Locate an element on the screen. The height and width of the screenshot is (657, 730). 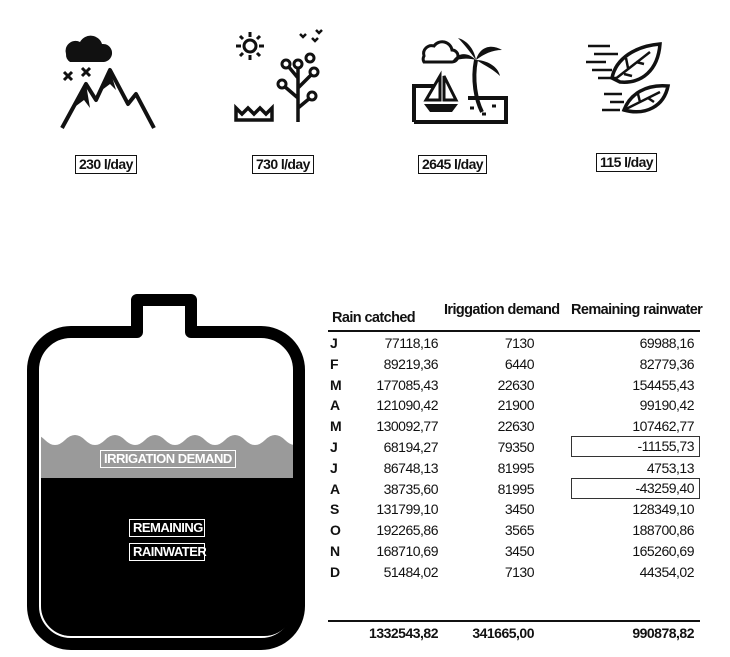
remaining-cell: -43259,40 is located at coordinates (635, 488).